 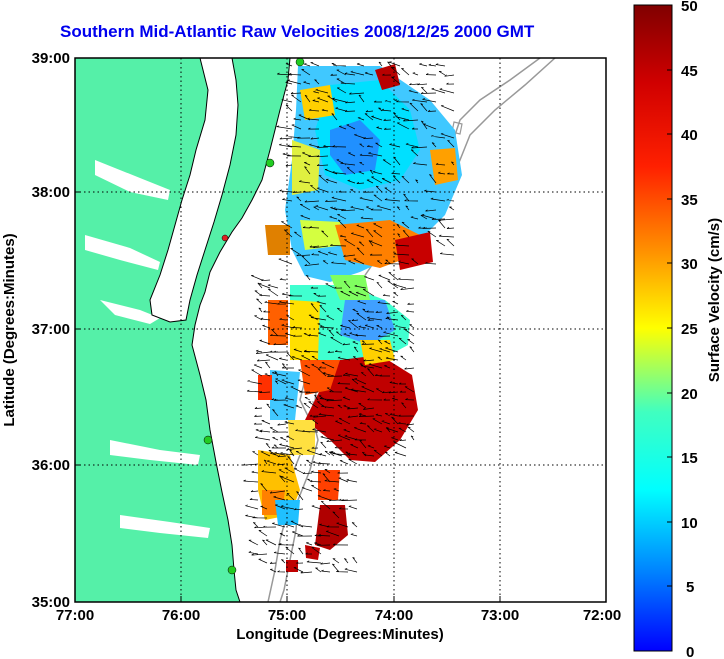 I want to click on colorbar-label: Surface Velocity (cm/s), so click(x=714, y=300).